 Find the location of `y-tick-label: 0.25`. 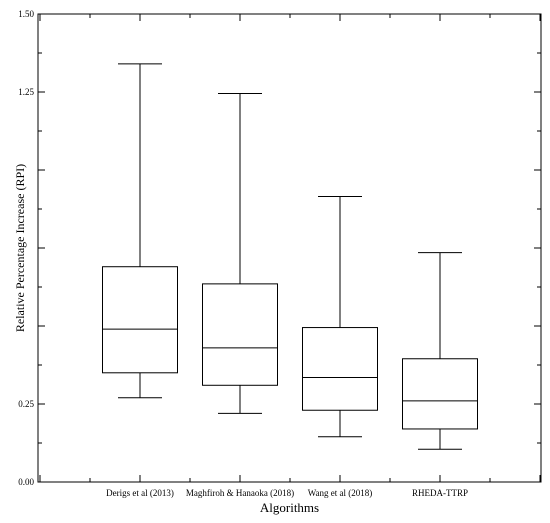

y-tick-label: 0.25 is located at coordinates (26, 404).